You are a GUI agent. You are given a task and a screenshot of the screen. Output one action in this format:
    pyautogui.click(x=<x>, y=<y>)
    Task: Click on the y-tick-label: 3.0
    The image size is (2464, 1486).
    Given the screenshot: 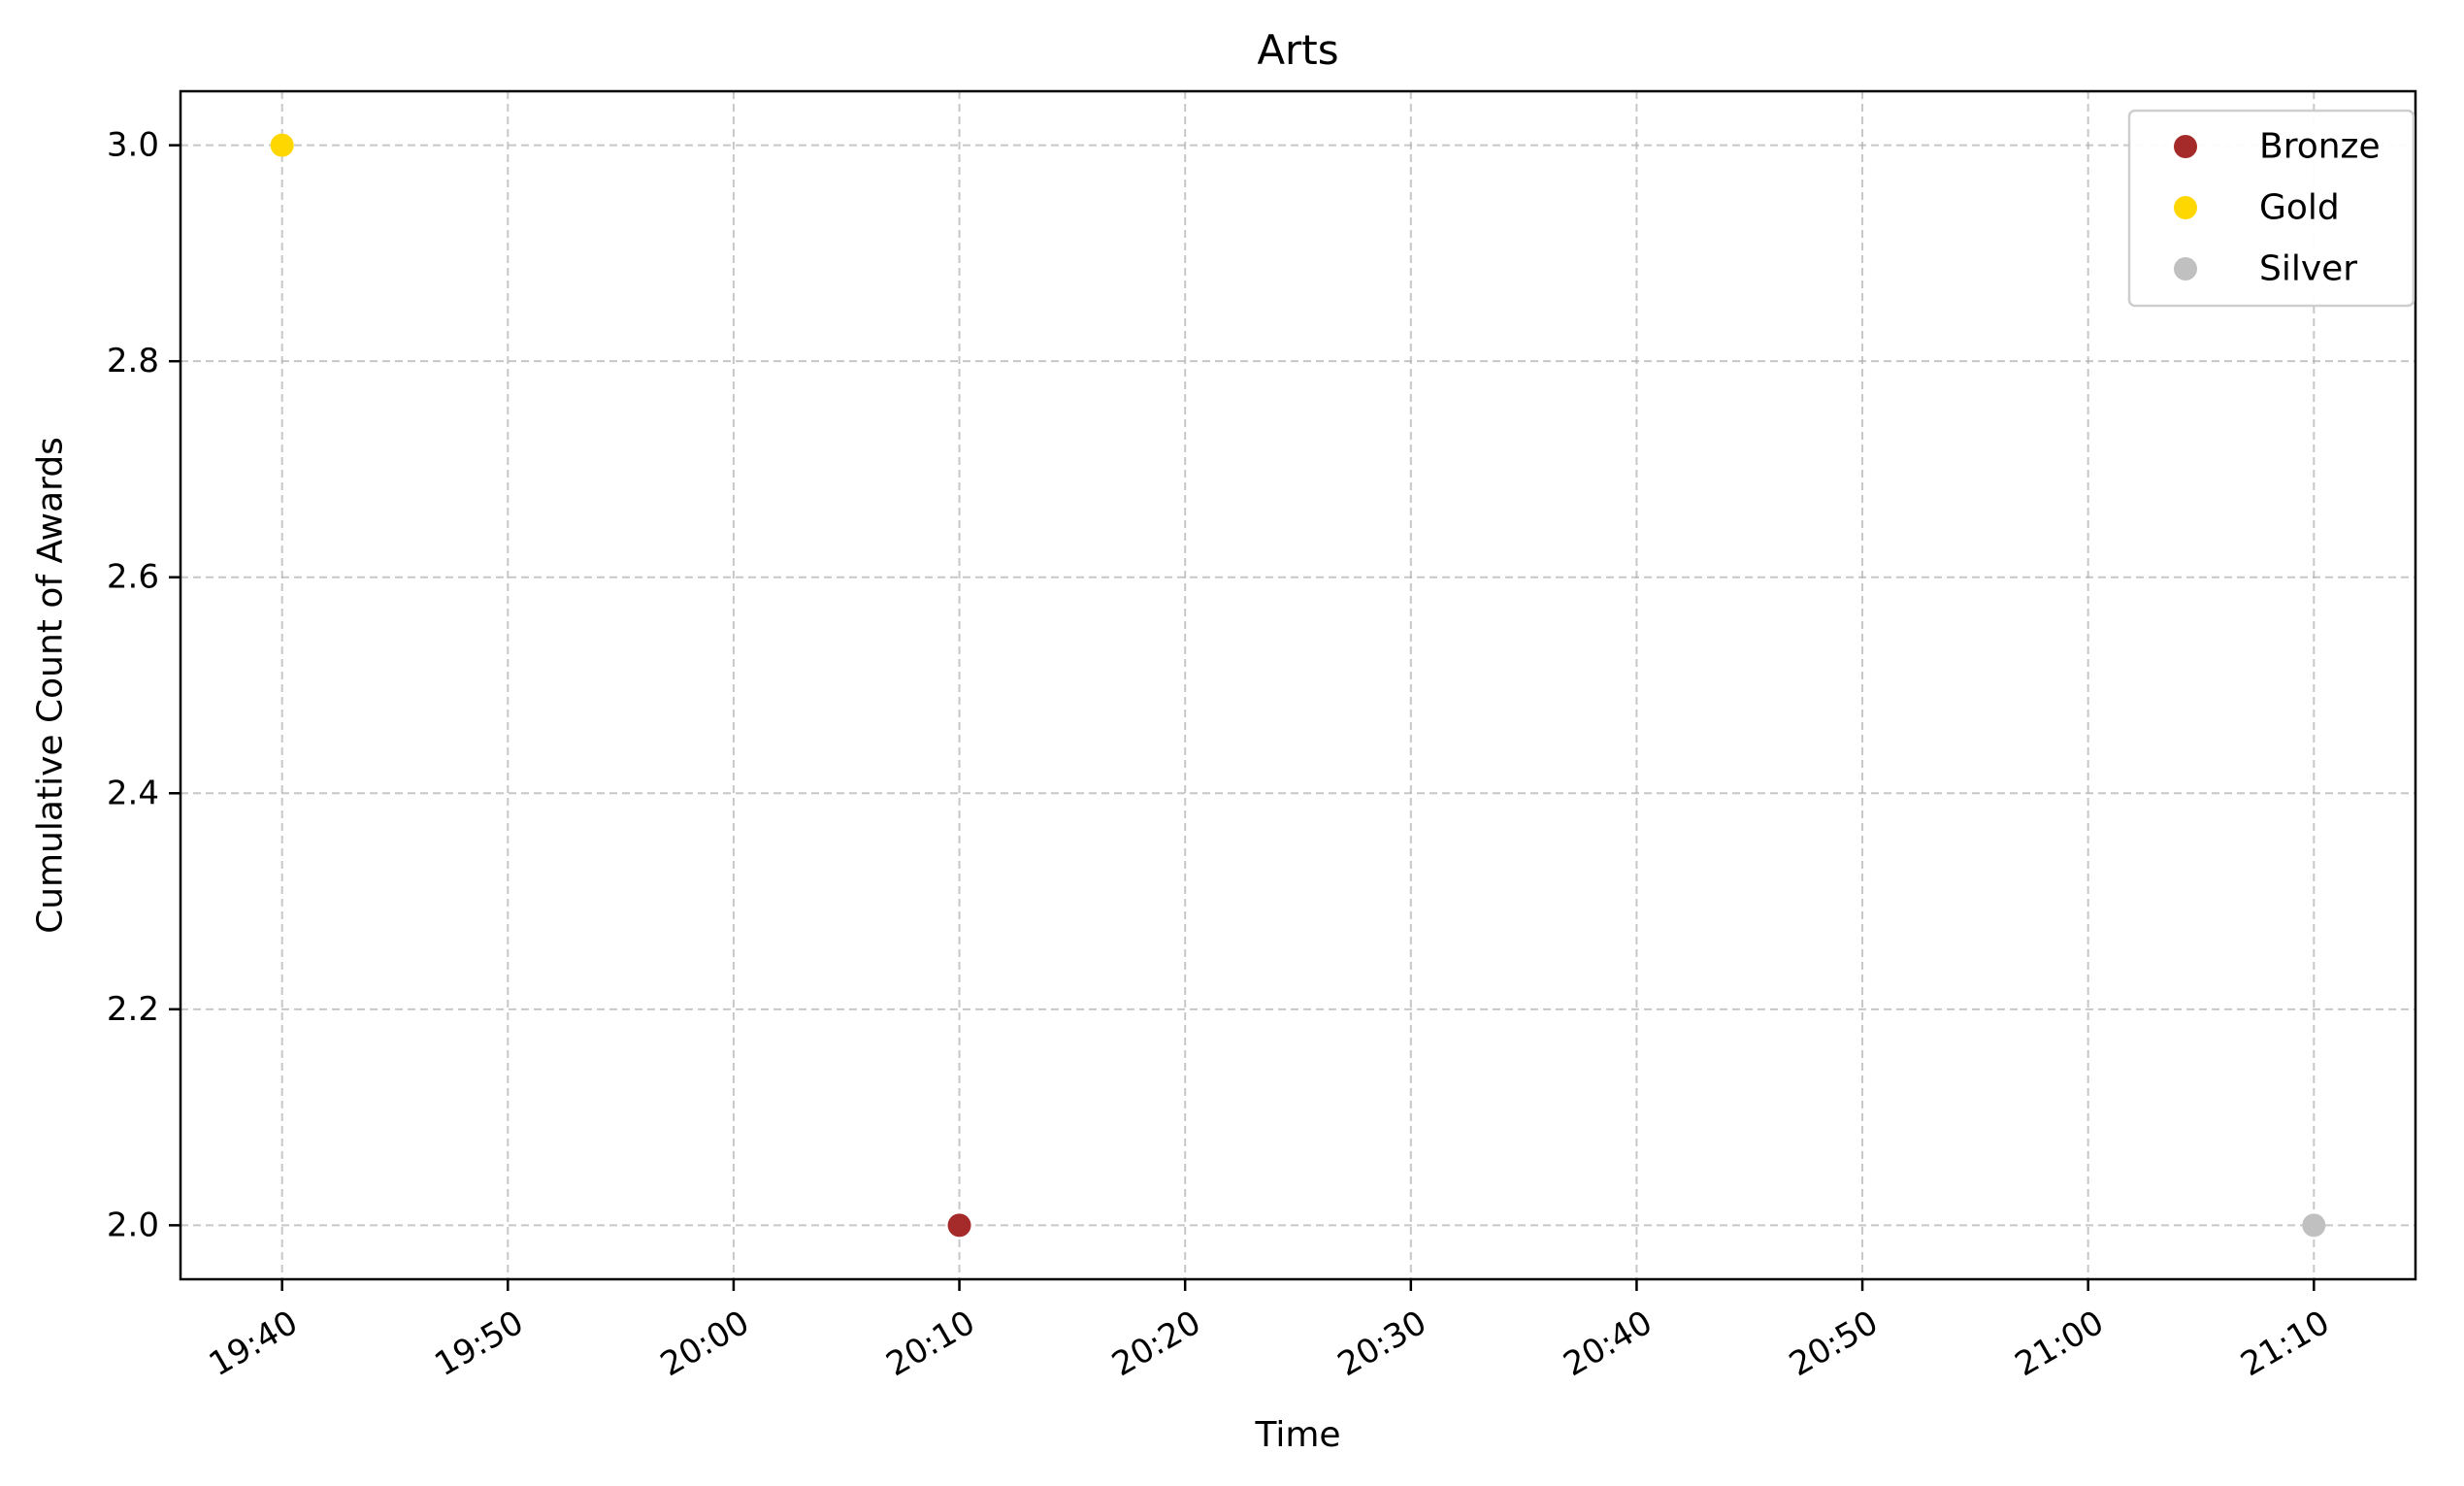 What is the action you would take?
    pyautogui.click(x=133, y=146)
    